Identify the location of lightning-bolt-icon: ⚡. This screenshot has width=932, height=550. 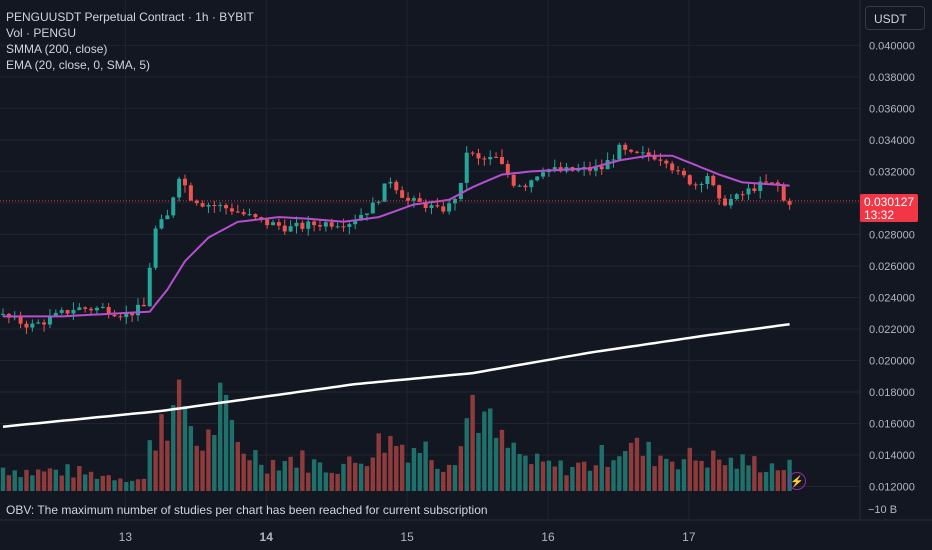
(797, 481).